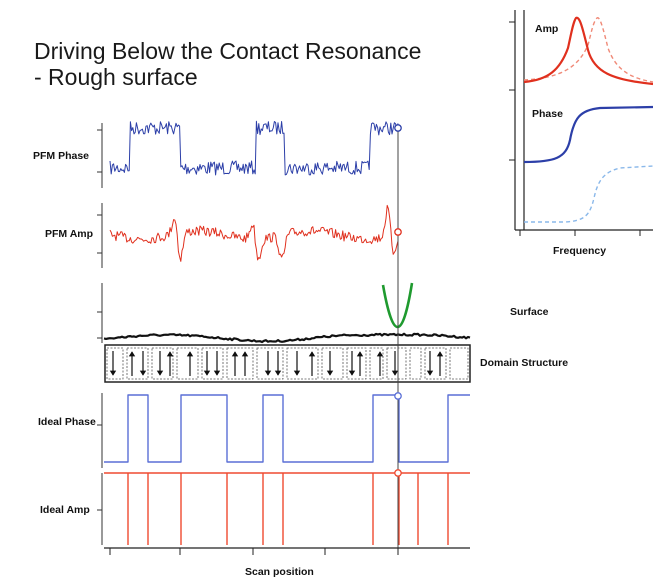 The image size is (653, 581). Describe the element at coordinates (588, 194) in the screenshot. I see `inset-phase-free-curve` at that location.